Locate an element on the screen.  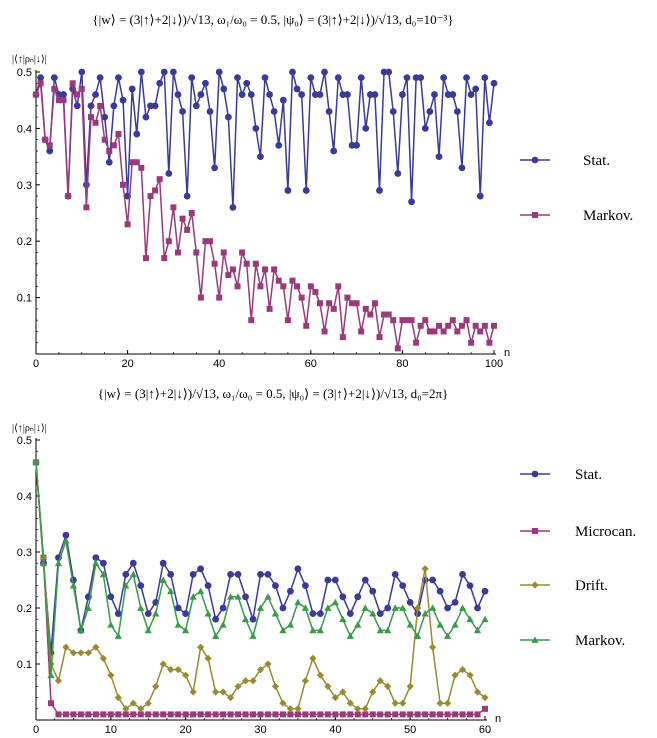
legend-item: Drift. is located at coordinates (564, 586).